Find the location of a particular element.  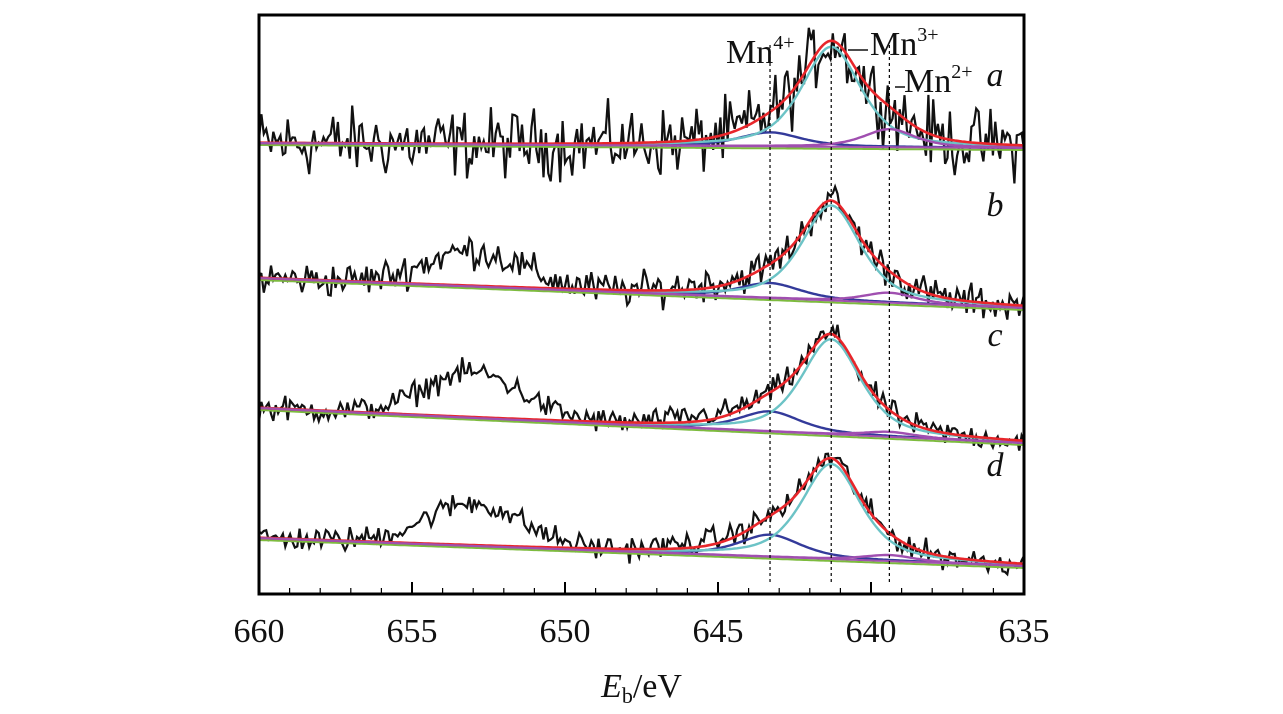

raw-data-c is located at coordinates (641, 387).